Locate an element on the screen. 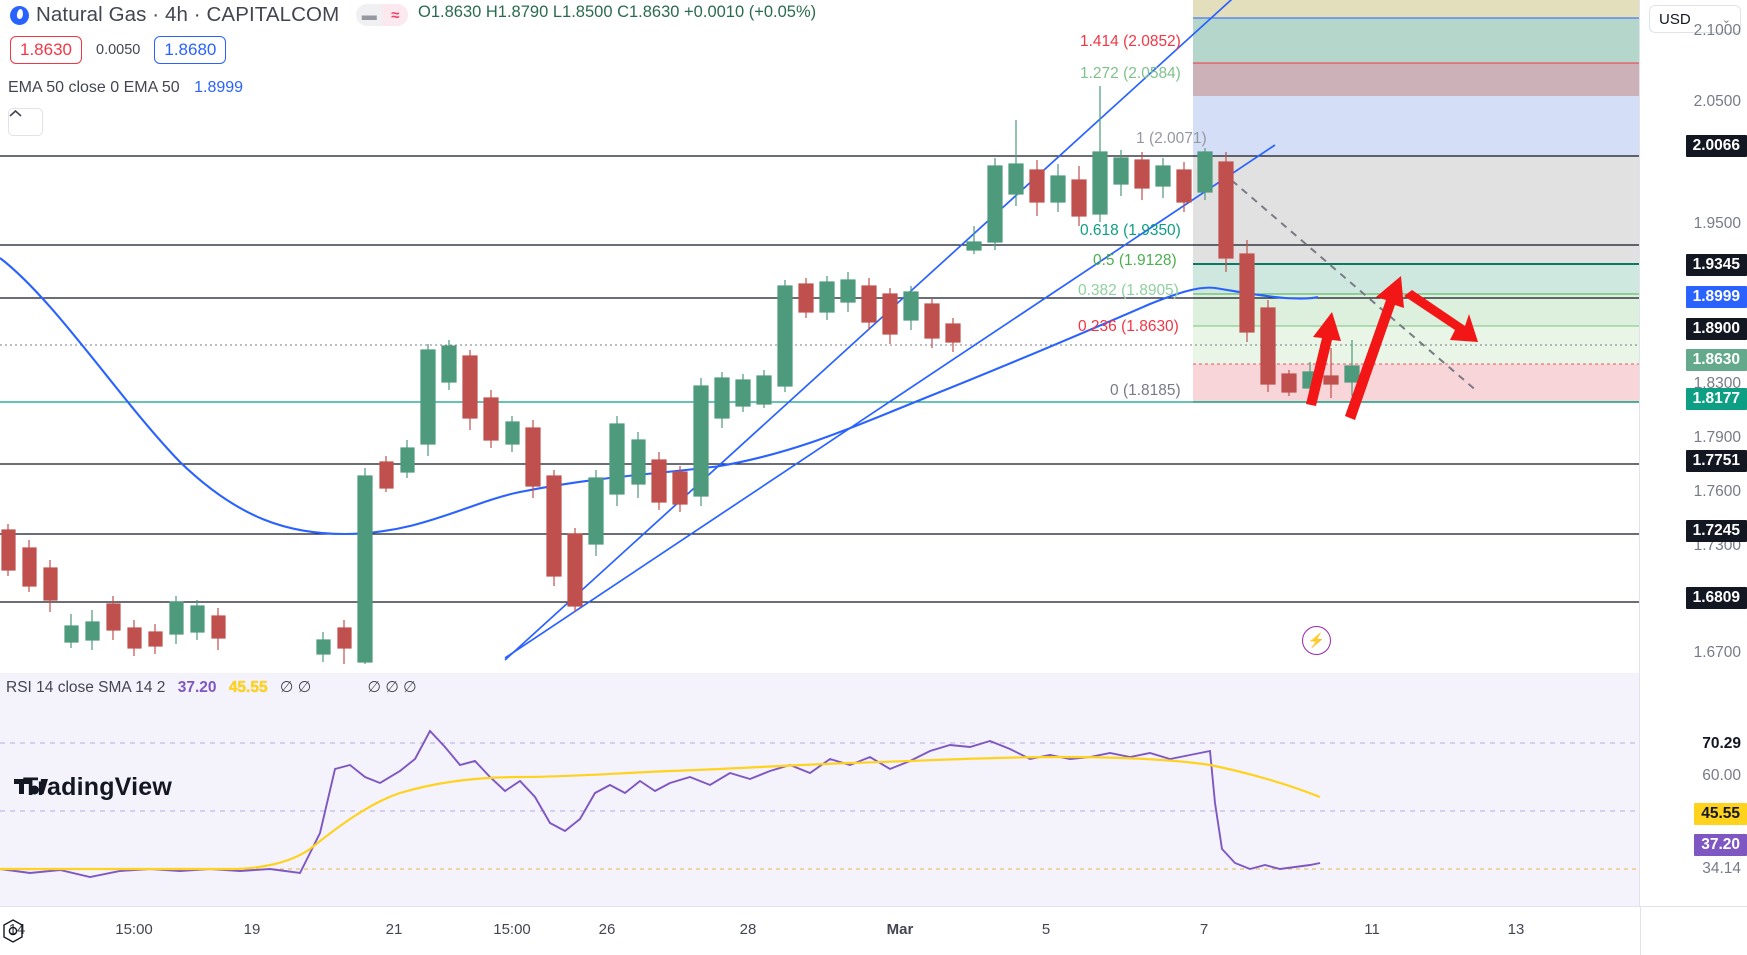  fib-ratio: 0.382 is located at coordinates (1097, 290).